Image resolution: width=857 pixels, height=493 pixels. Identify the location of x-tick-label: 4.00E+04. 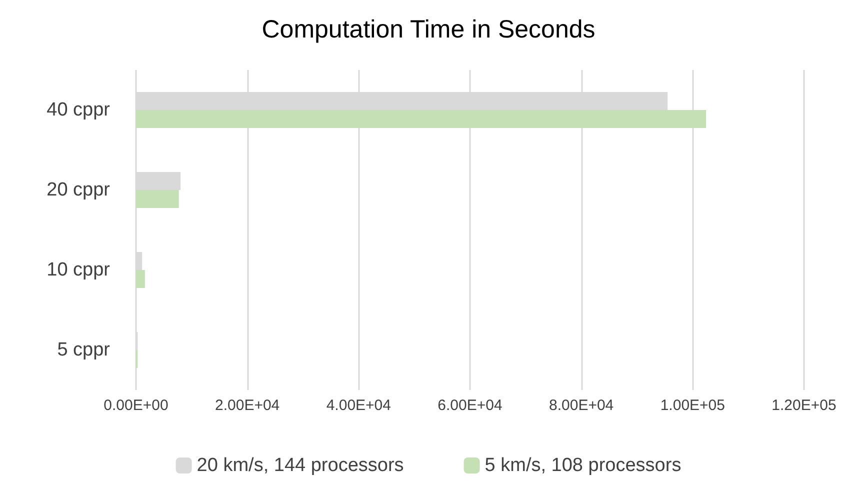
(358, 405).